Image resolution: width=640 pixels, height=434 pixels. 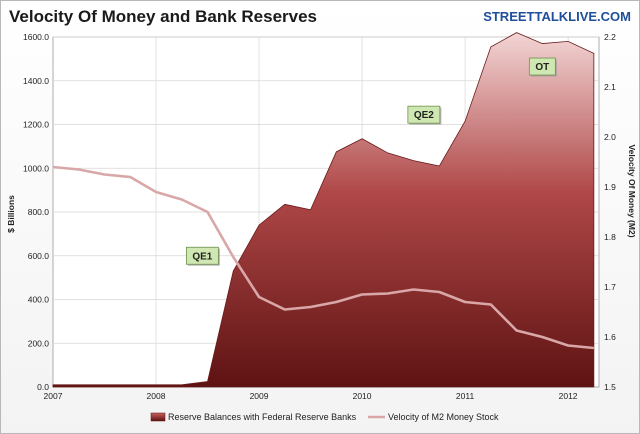 I want to click on legend-swatch-reserves, so click(x=158, y=417).